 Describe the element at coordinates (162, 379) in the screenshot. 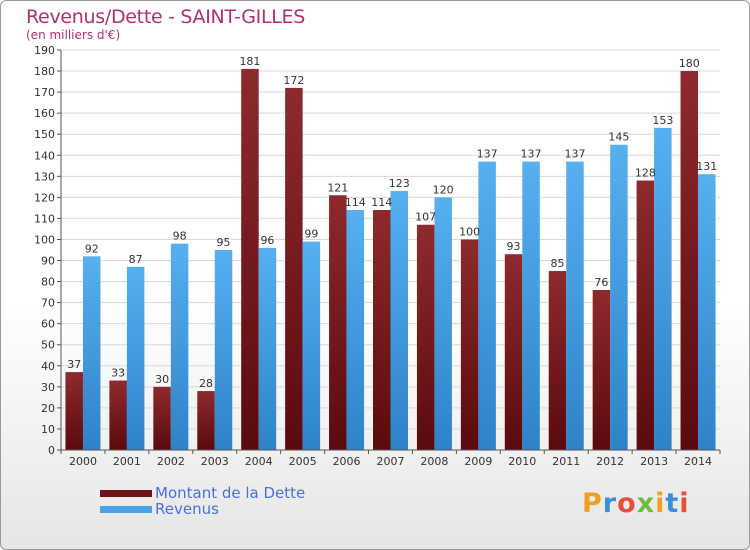

I see `data-label: 30` at that location.